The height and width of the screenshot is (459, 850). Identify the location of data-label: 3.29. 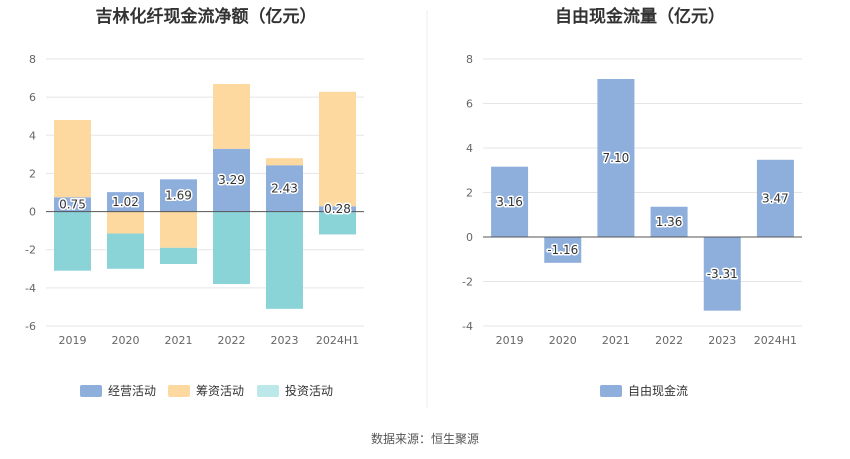
(231, 180).